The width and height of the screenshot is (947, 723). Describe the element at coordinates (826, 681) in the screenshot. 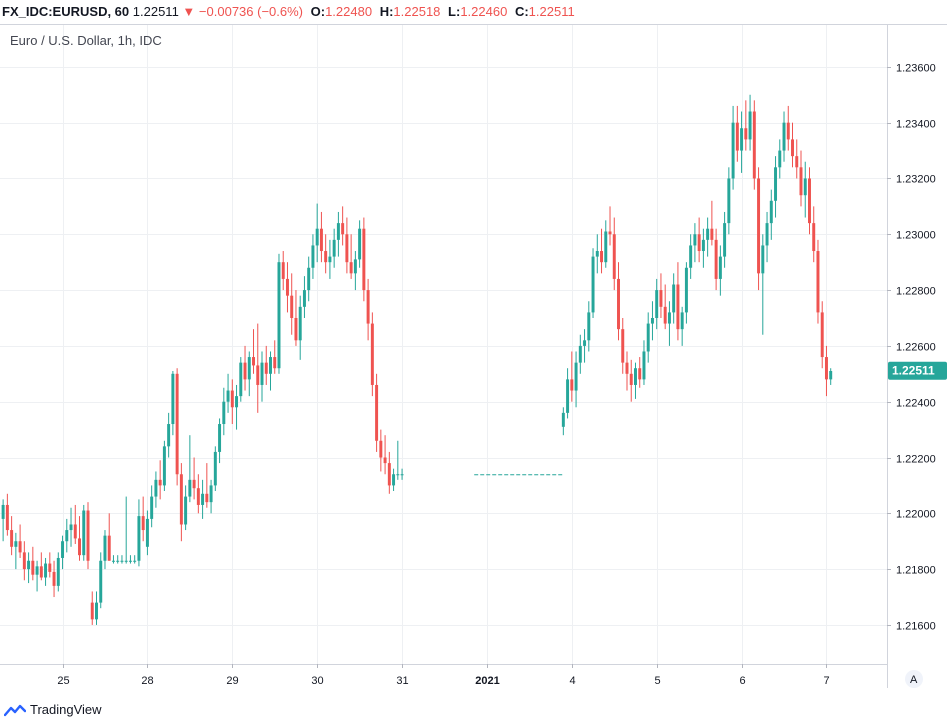

I see `time-tick-label: 7` at that location.